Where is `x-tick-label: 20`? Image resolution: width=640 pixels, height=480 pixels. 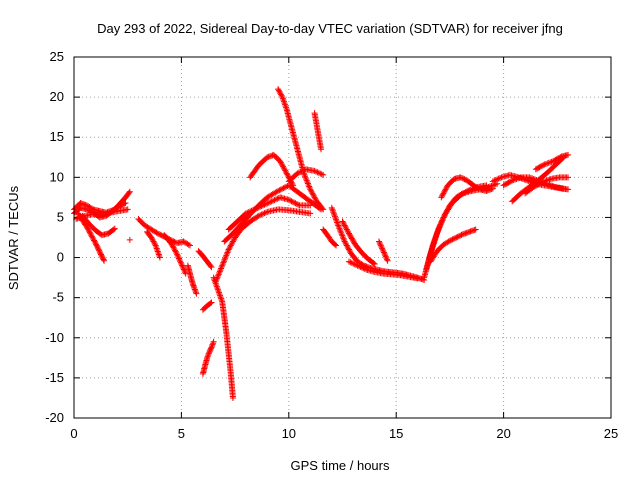 x-tick-label: 20 is located at coordinates (503, 433).